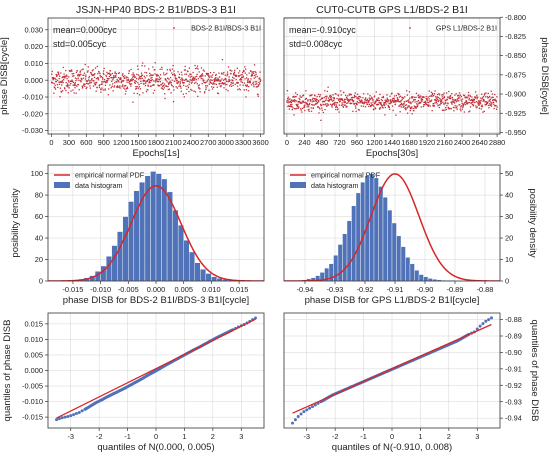 This screenshot has width=550, height=460. What do you see at coordinates (426, 278) in the screenshot?
I see `hist2-bar` at bounding box center [426, 278].